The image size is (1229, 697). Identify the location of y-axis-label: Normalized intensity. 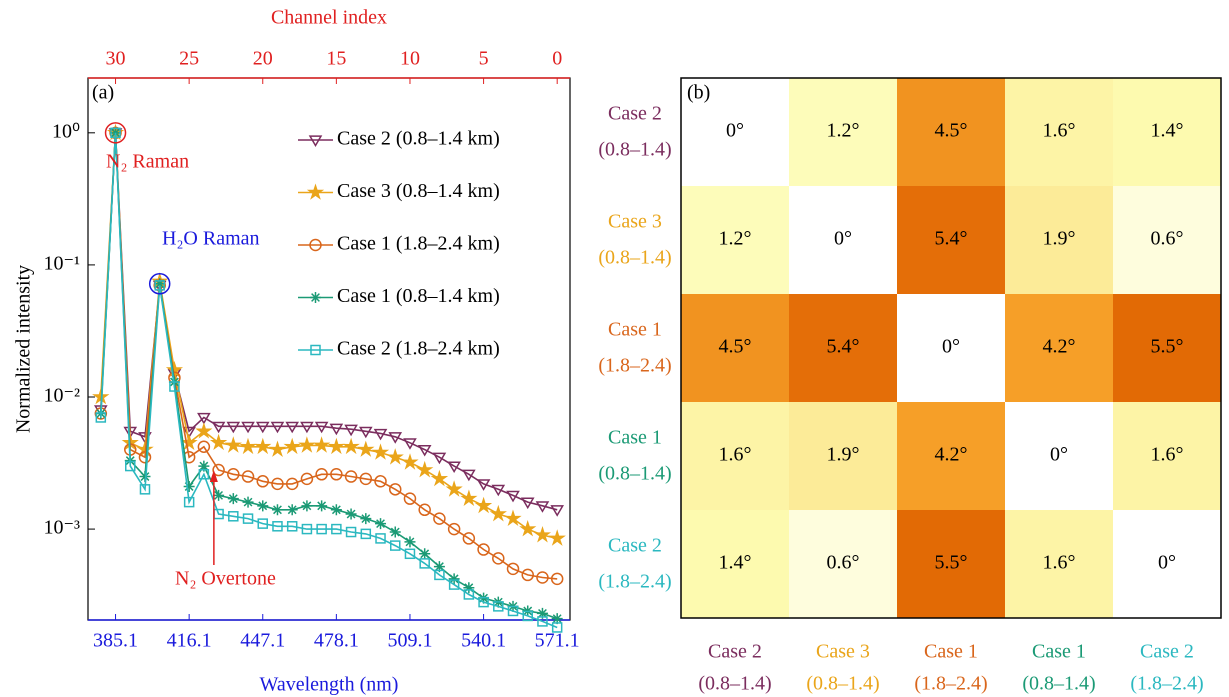
(24, 349).